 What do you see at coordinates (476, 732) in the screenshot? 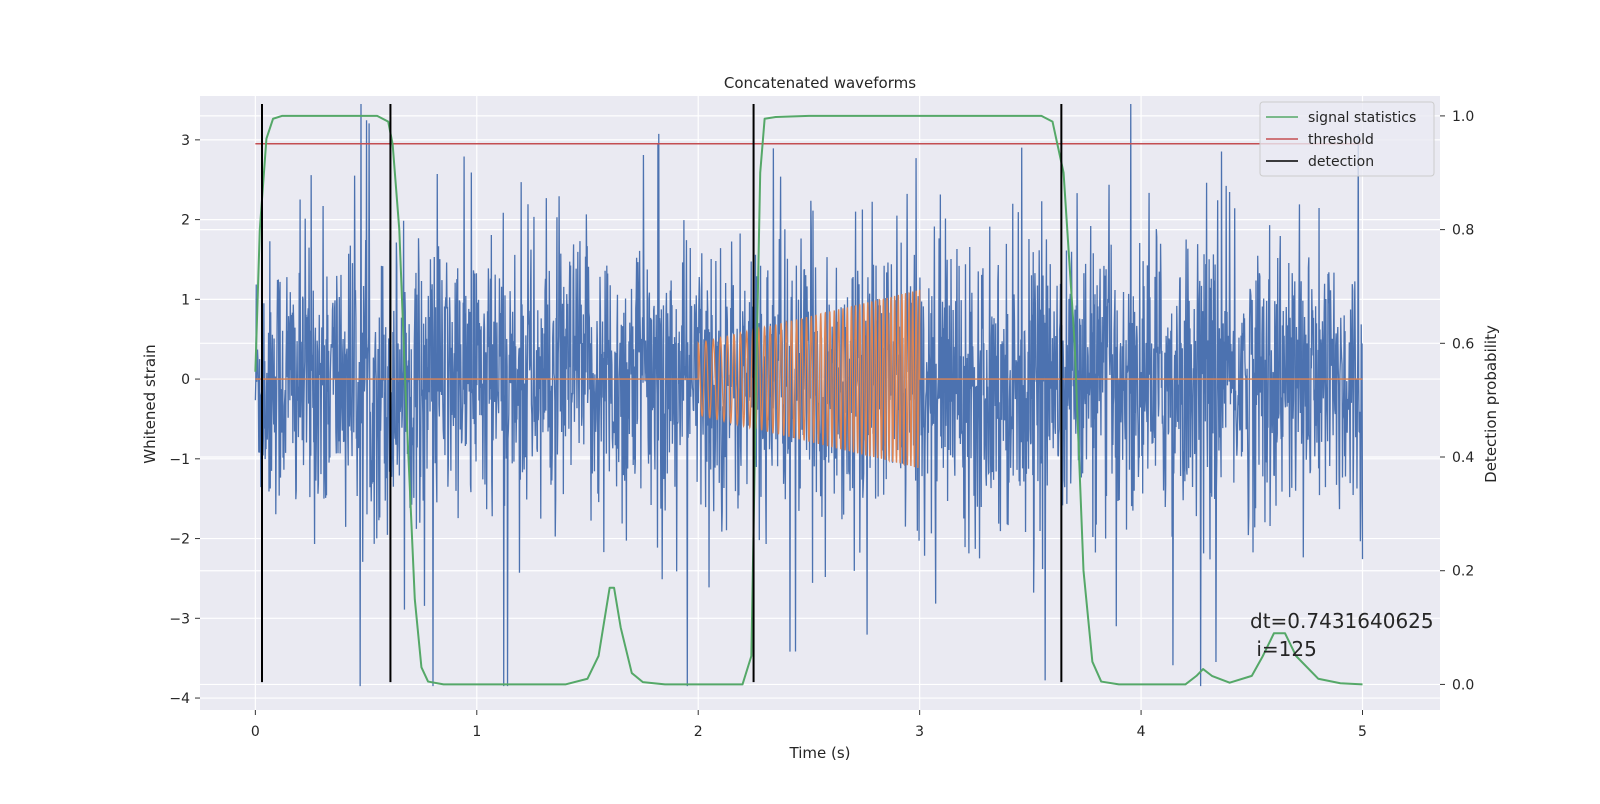
I see `x-tick-label: 1` at bounding box center [476, 732].